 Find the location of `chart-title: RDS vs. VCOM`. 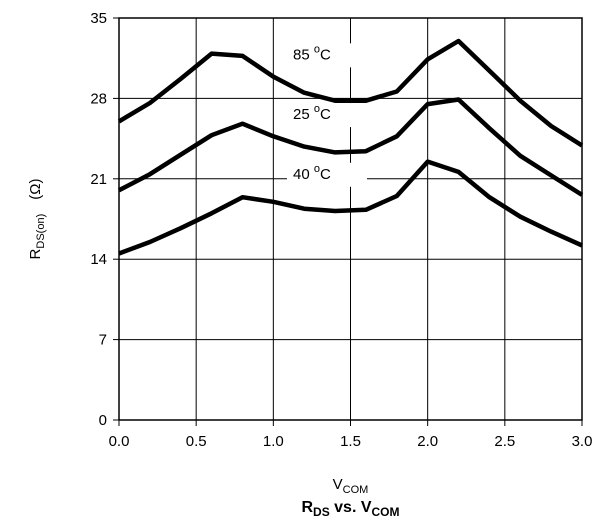

chart-title: RDS vs. VCOM is located at coordinates (350, 509).